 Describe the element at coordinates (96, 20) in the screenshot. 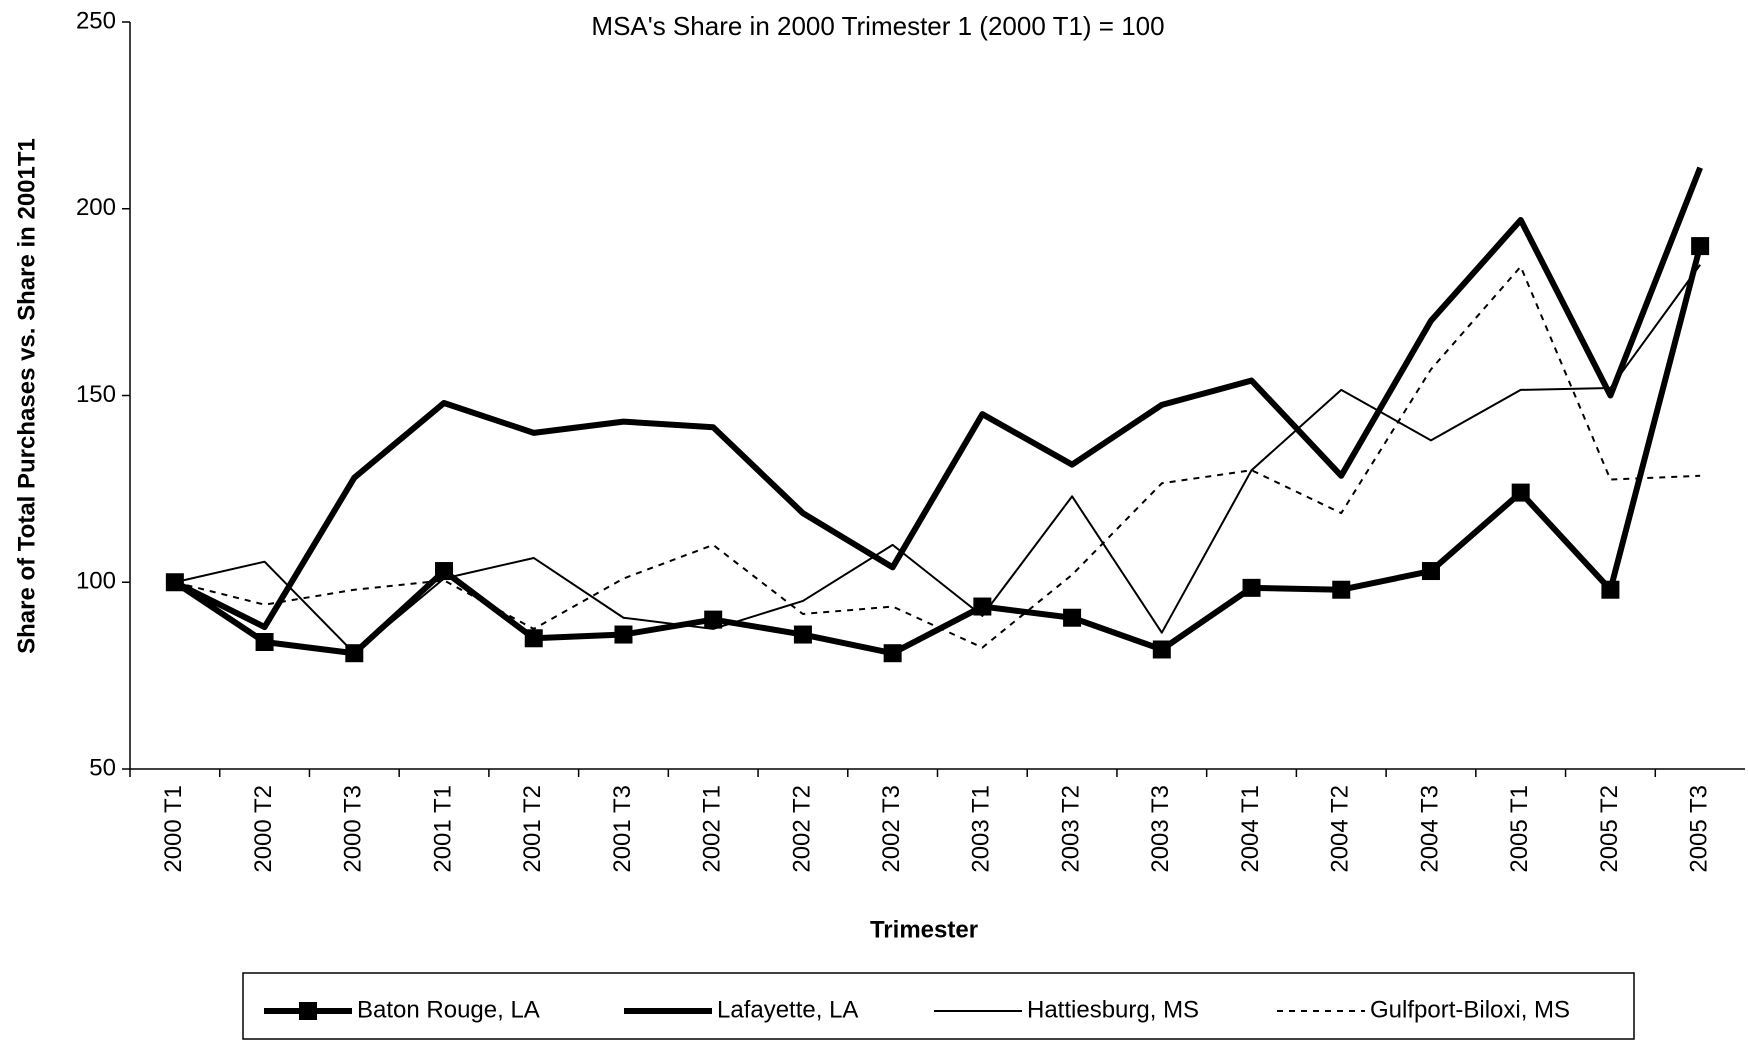

I see `y-tick-label: 250` at that location.